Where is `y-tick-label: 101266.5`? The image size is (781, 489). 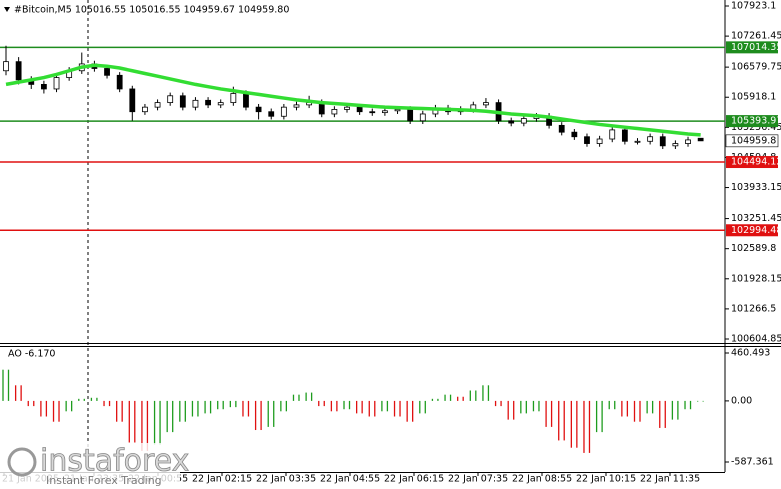
y-tick-label: 101266.5 is located at coordinates (753, 308).